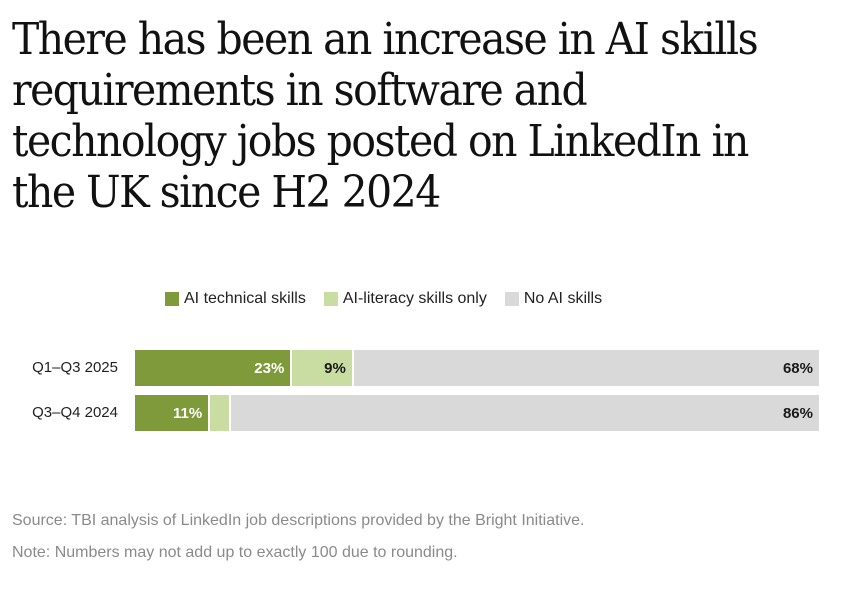 The width and height of the screenshot is (854, 598). I want to click on legend-label: AI technical skills, so click(245, 298).